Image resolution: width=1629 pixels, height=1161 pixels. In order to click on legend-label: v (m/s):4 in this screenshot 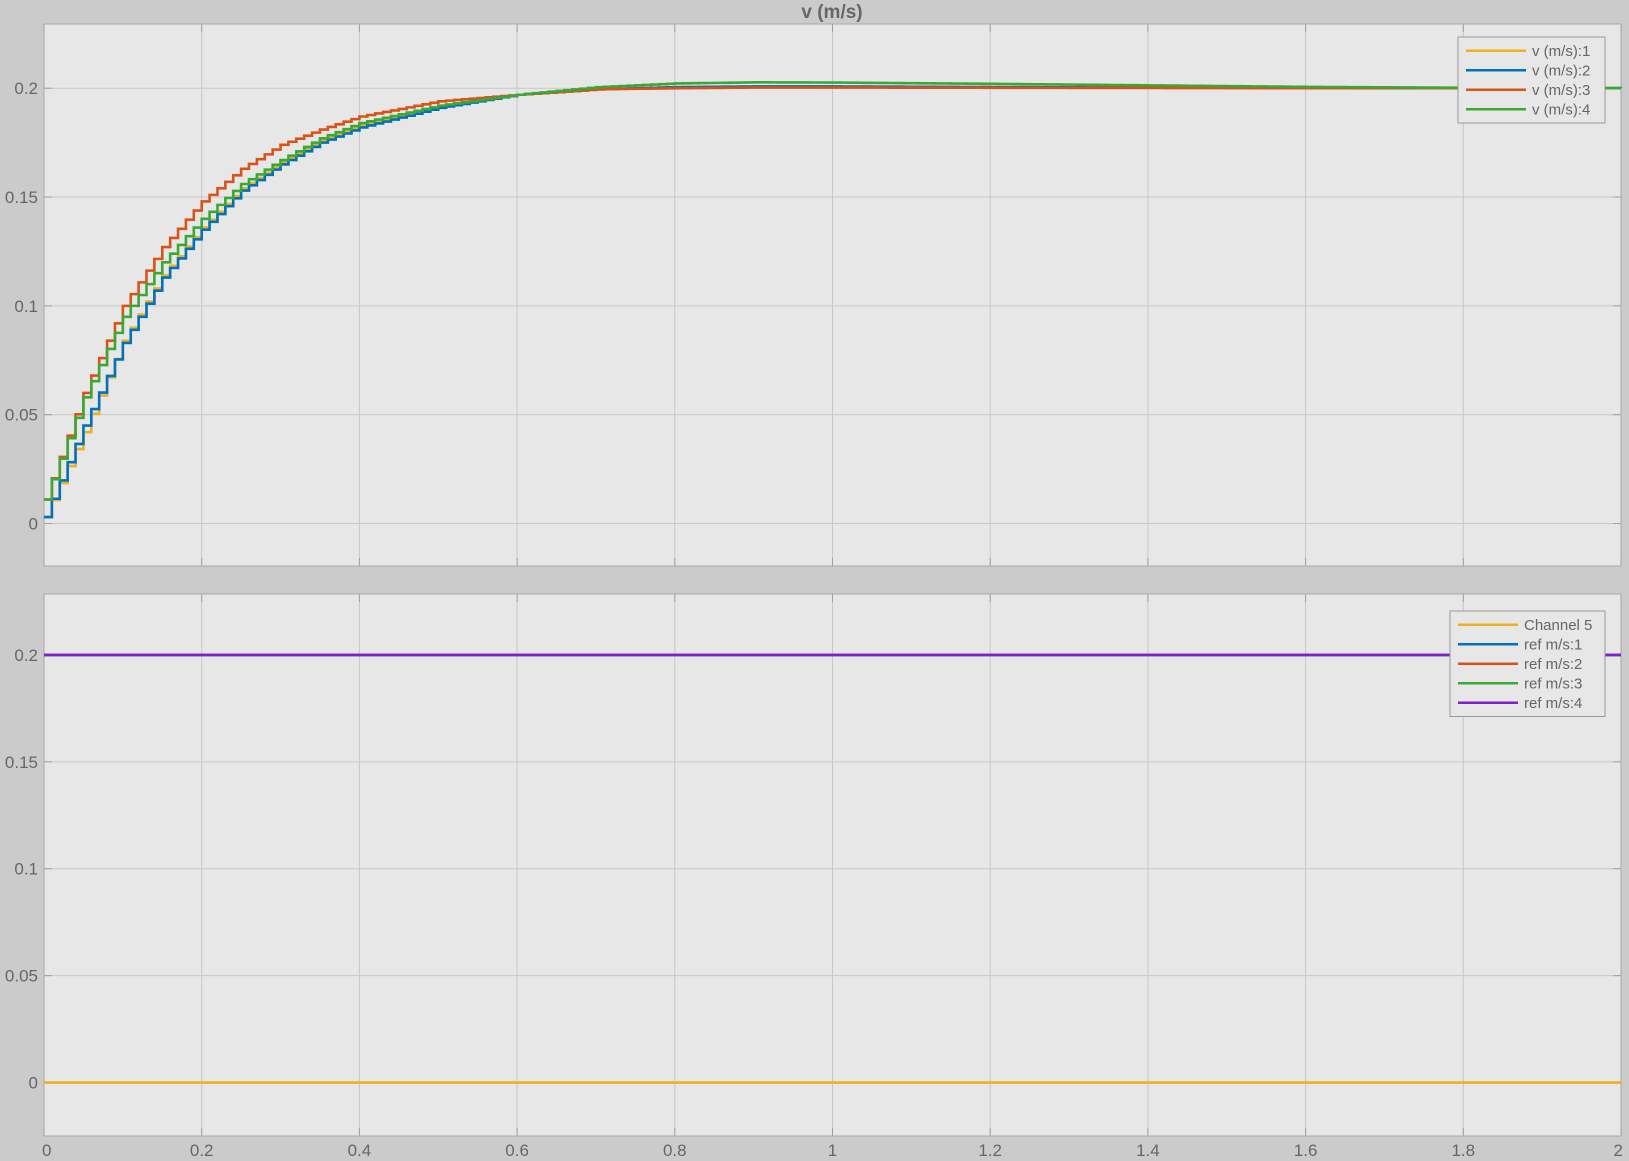, I will do `click(1561, 109)`.